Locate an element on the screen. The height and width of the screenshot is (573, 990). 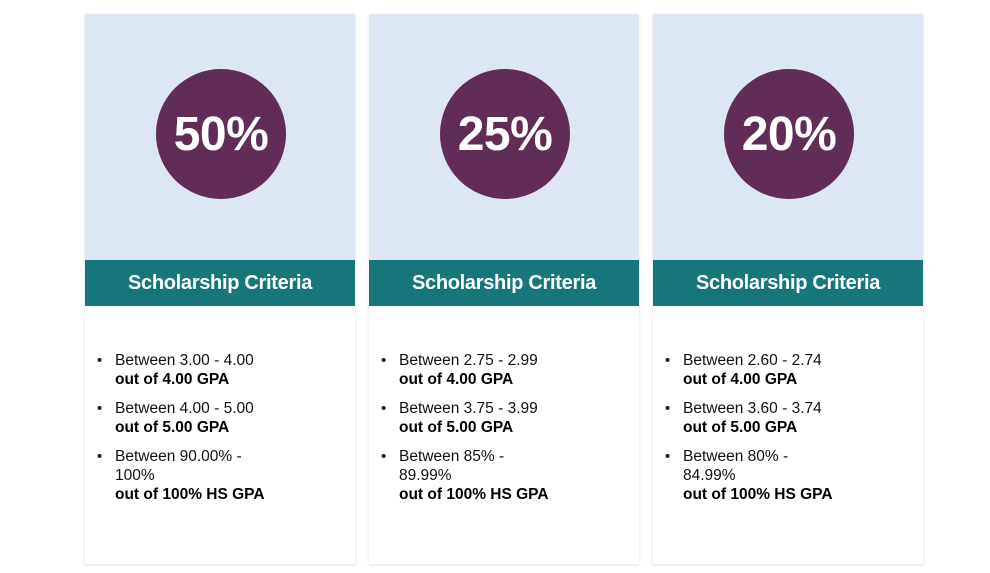
criteria-range: Between 90.00% - 100% is located at coordinates (178, 466).